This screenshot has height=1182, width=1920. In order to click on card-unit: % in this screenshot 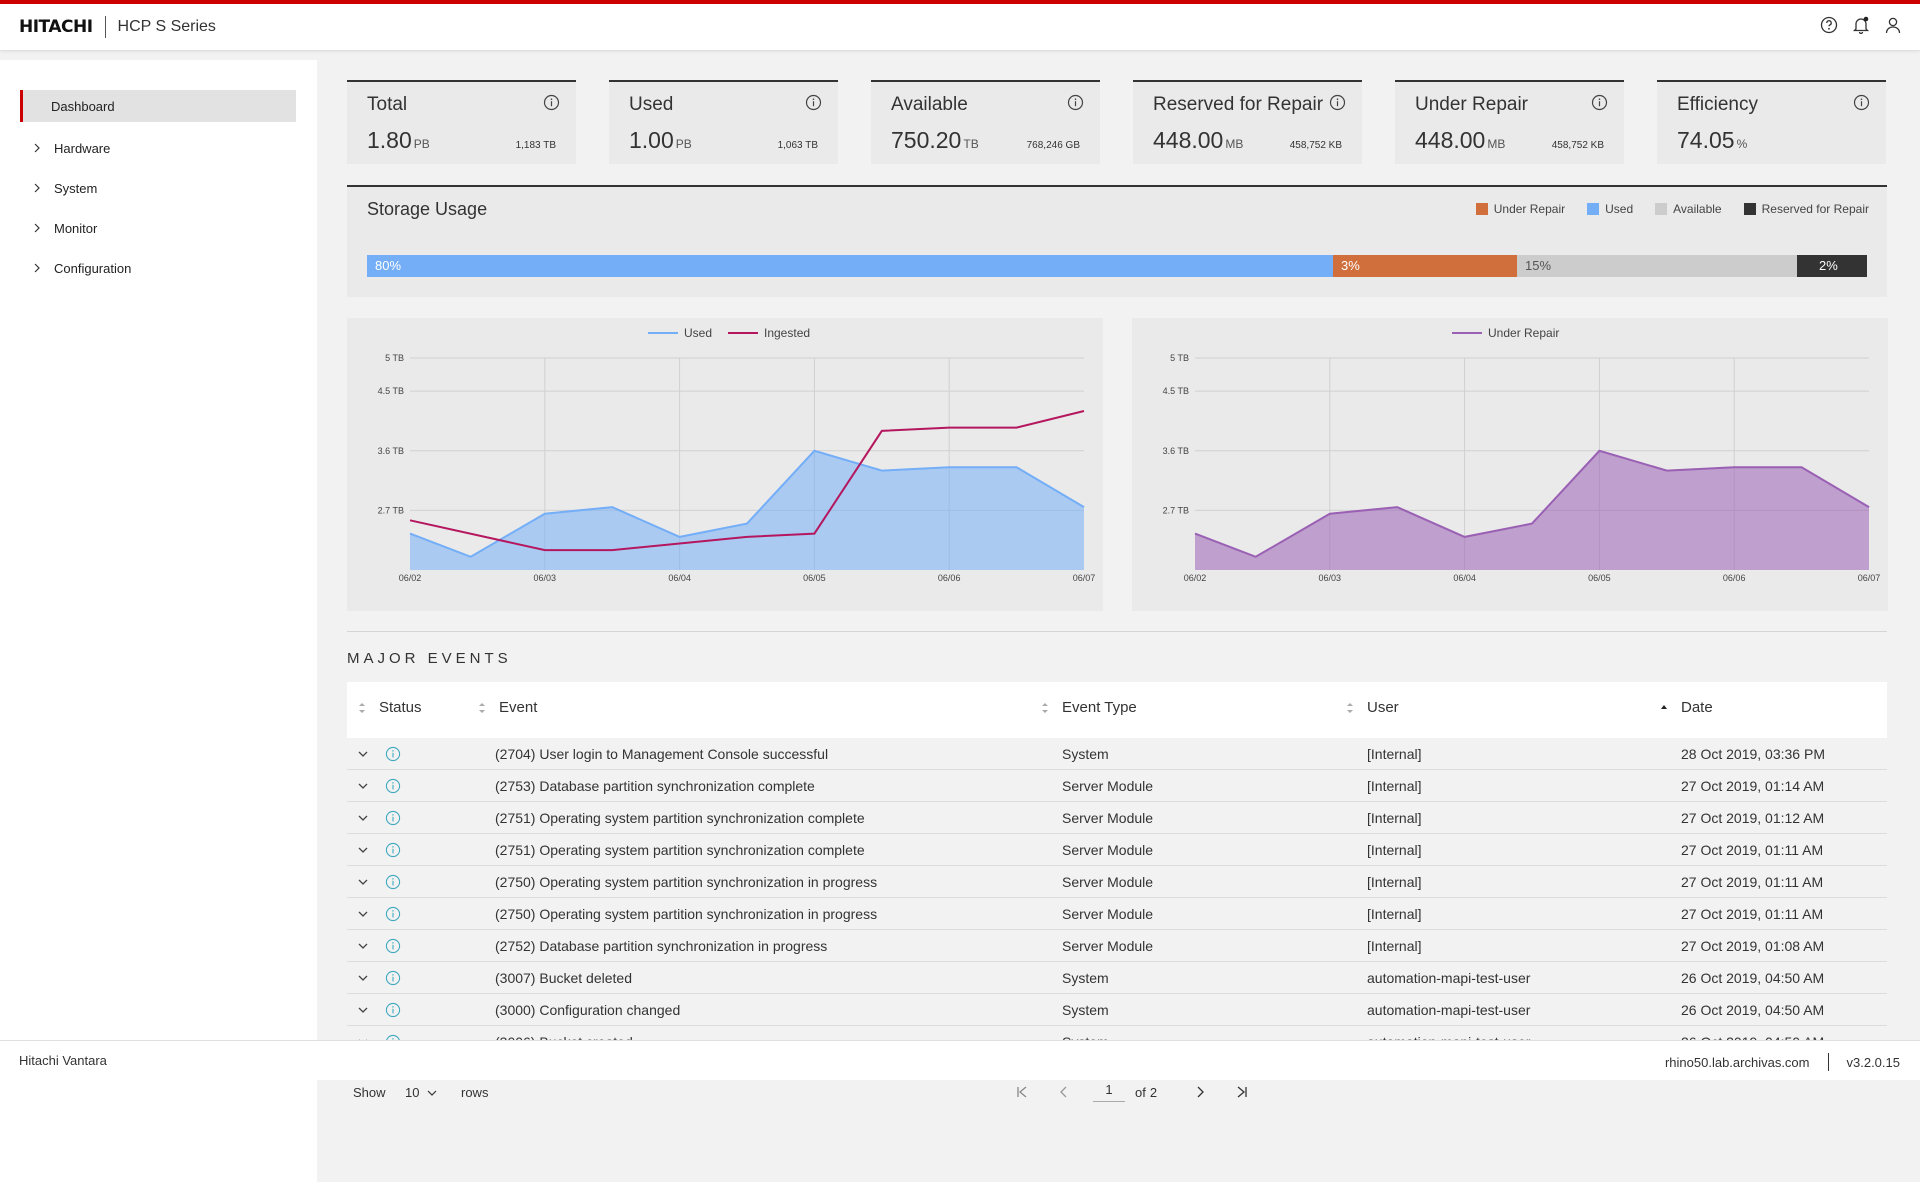, I will do `click(1742, 144)`.